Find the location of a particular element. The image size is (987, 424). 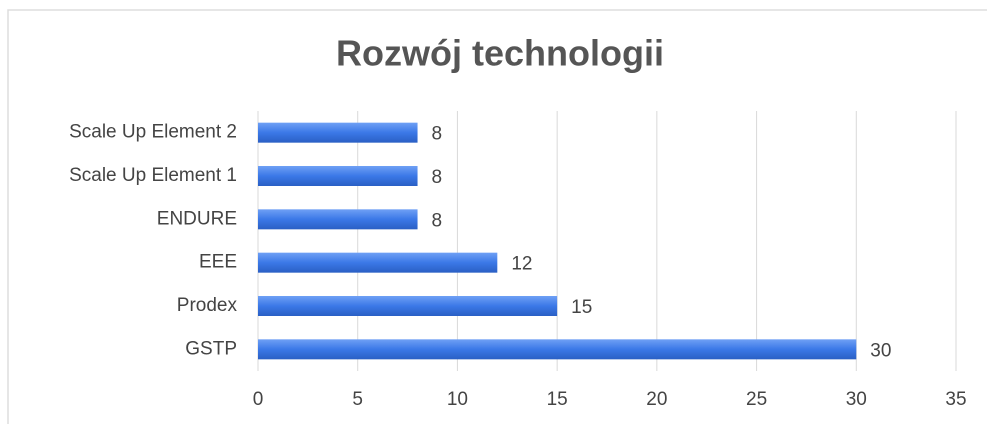

x-tick-label: 15 is located at coordinates (557, 399).